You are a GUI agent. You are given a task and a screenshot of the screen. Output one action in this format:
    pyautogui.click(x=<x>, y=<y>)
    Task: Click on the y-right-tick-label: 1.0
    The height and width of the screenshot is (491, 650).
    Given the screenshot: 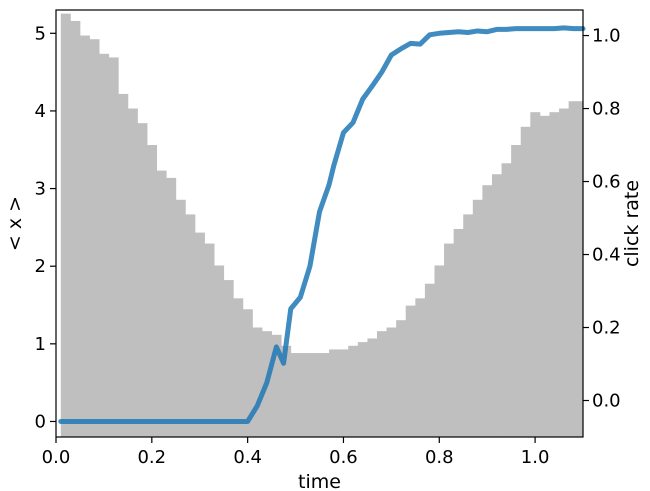 What is the action you would take?
    pyautogui.click(x=606, y=36)
    